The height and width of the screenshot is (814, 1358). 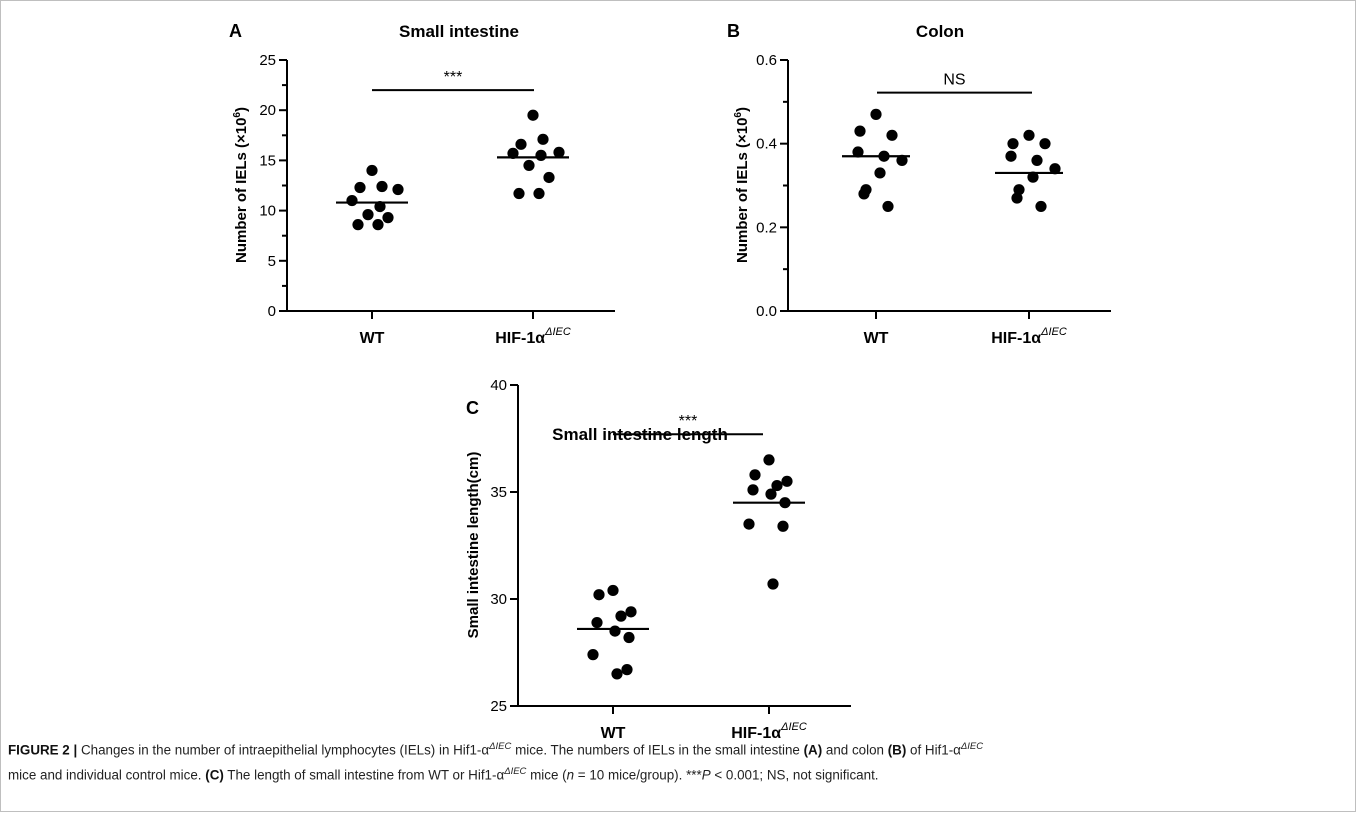 What do you see at coordinates (472, 408) in the screenshot?
I see `panel-c-letter: C` at bounding box center [472, 408].